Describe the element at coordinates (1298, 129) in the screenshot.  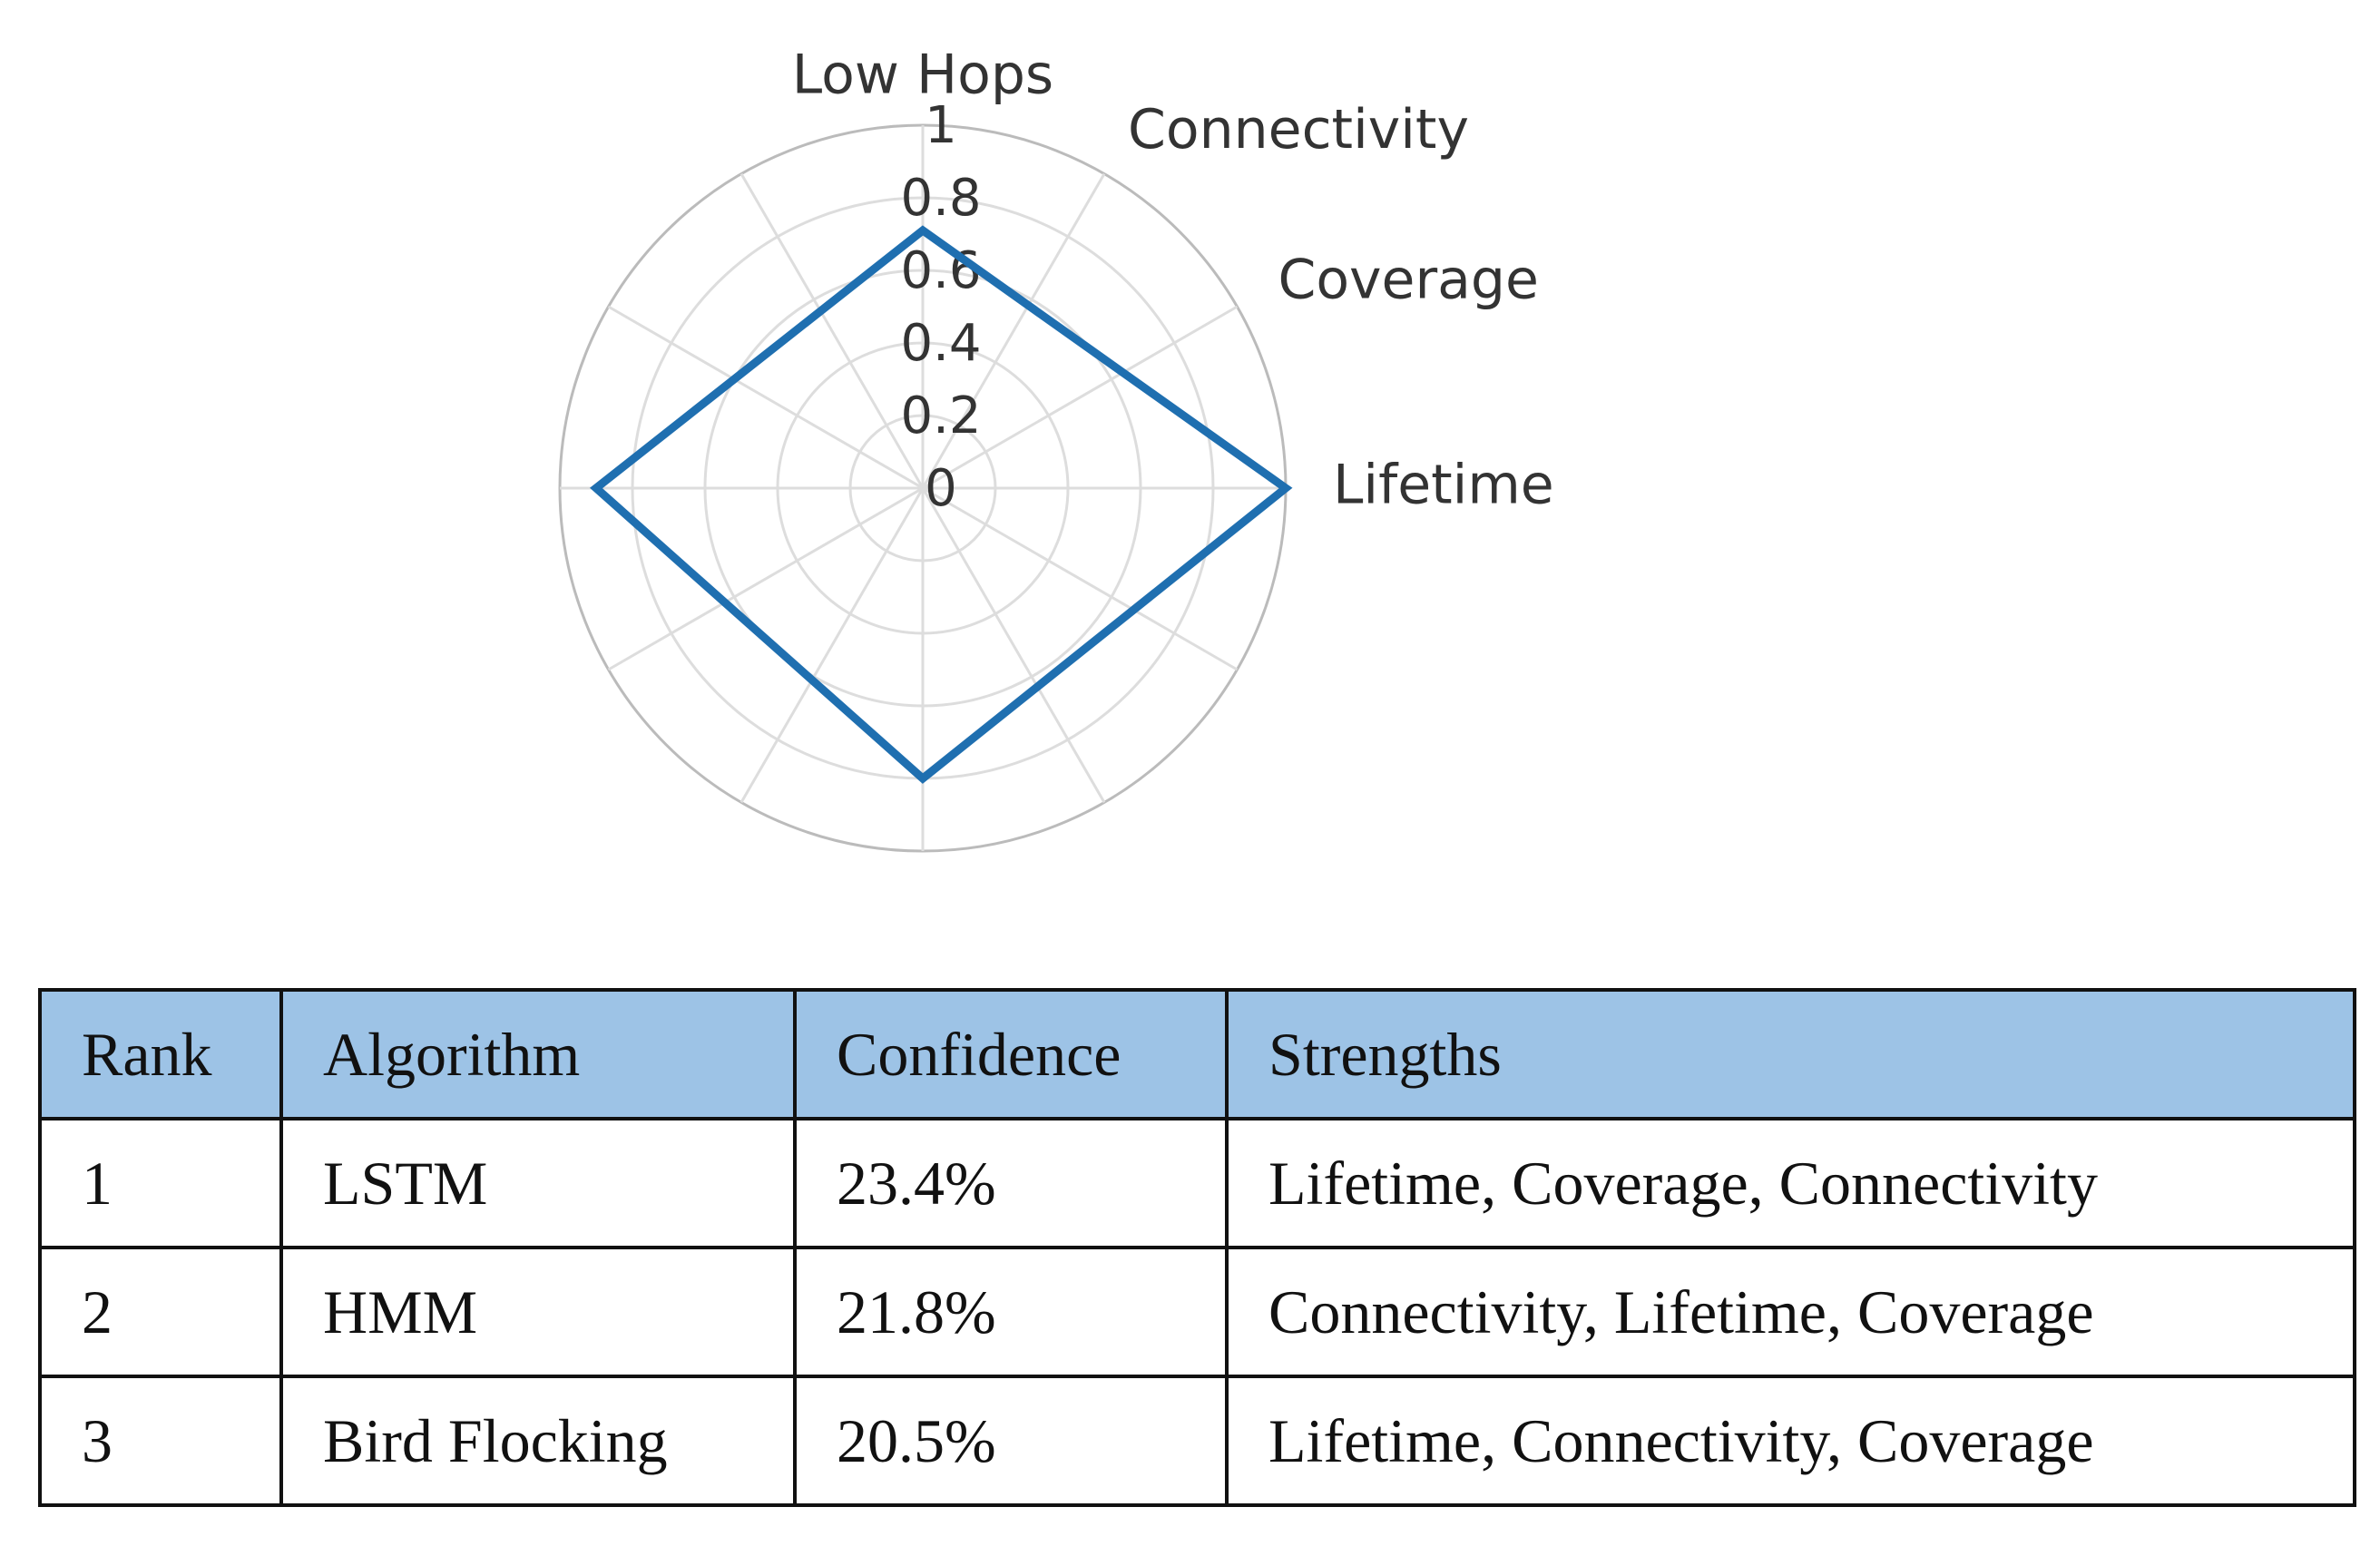
I see `theta-label: Connectivity` at that location.